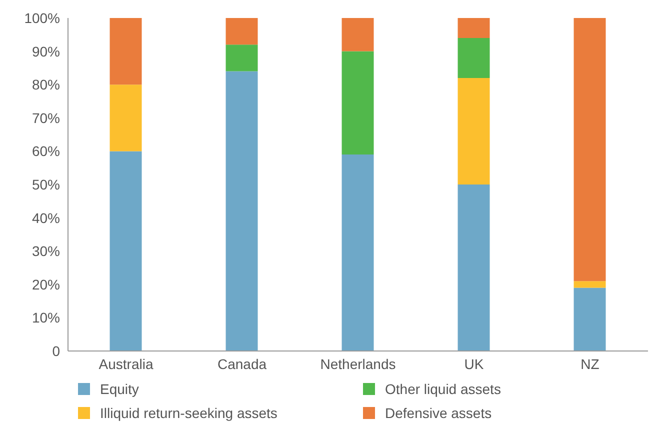  I want to click on y-tick-label: 70%, so click(46, 118).